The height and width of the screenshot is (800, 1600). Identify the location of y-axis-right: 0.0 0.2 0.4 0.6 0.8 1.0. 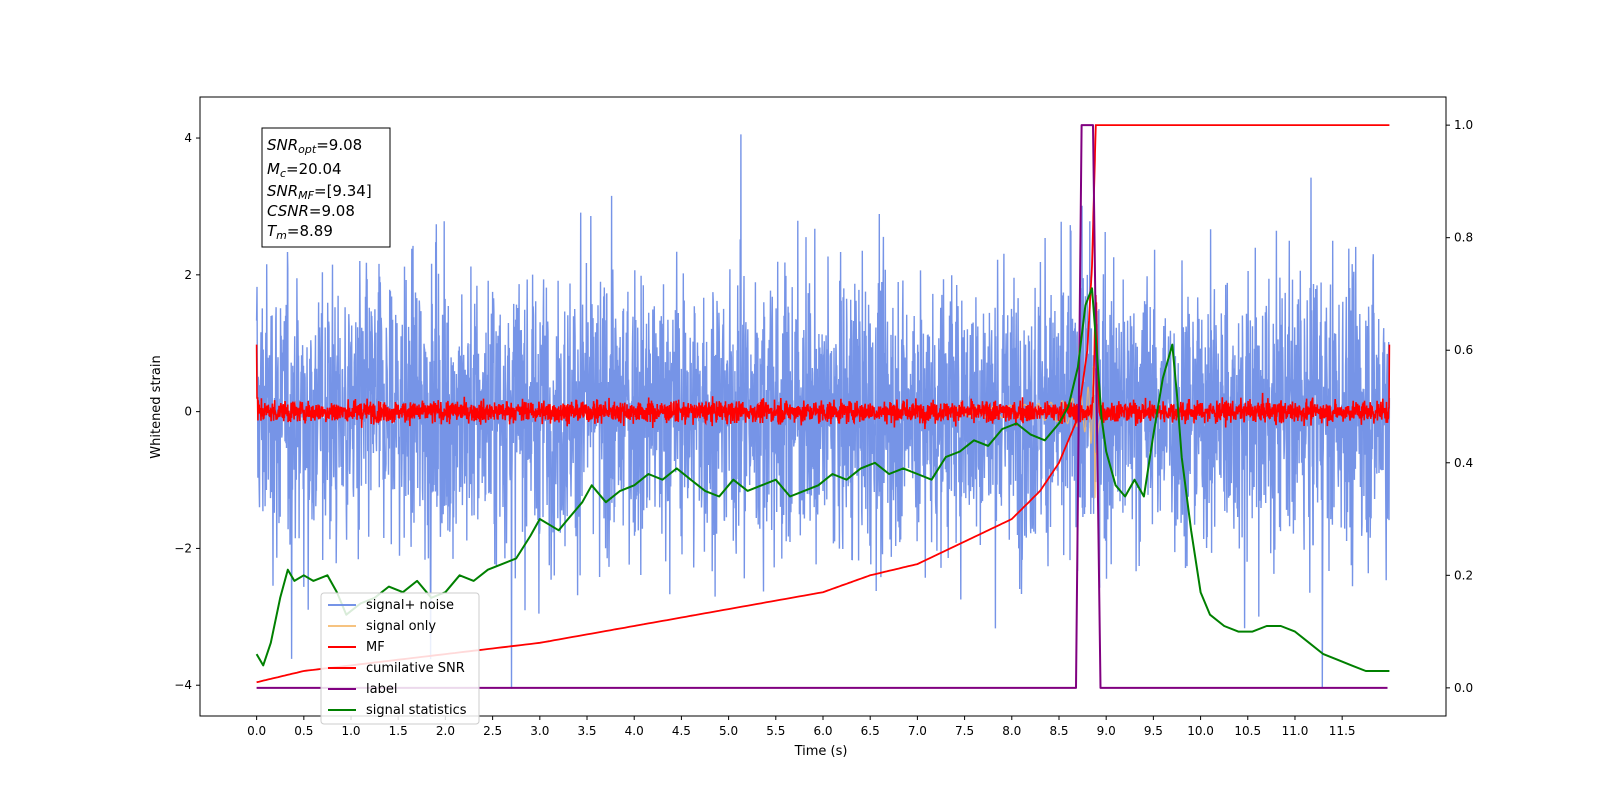
(1459, 406).